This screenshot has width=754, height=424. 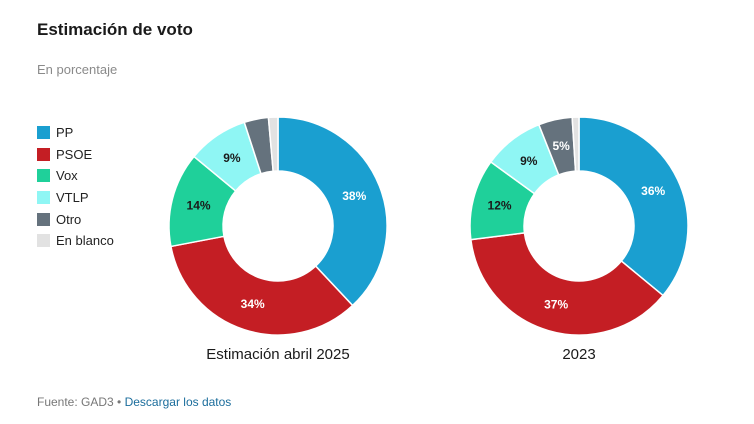 What do you see at coordinates (43, 241) in the screenshot?
I see `legend-swatch-en-blanco` at bounding box center [43, 241].